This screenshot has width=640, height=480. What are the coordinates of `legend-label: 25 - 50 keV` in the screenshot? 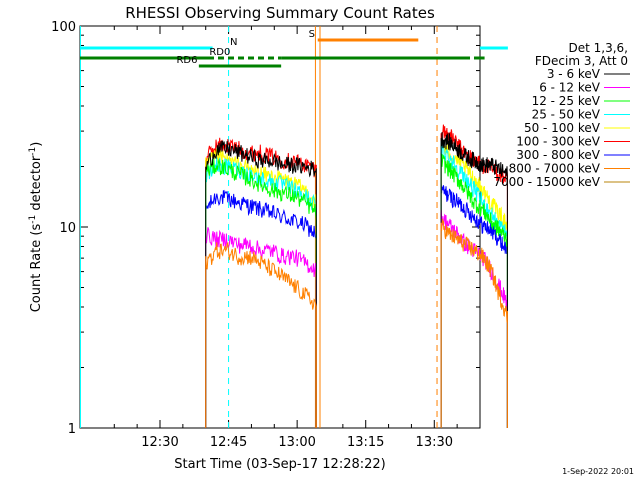 It's located at (566, 115).